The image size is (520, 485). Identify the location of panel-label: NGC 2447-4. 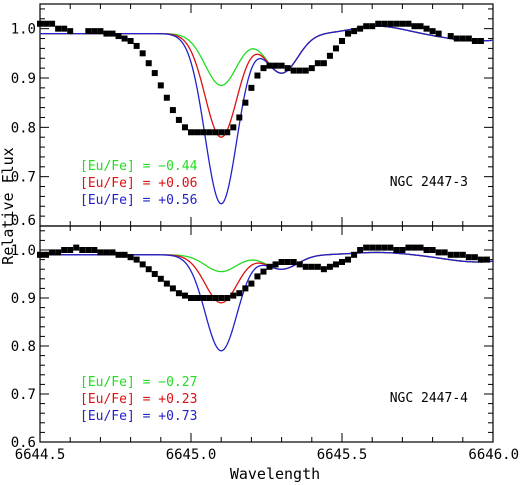
(429, 398).